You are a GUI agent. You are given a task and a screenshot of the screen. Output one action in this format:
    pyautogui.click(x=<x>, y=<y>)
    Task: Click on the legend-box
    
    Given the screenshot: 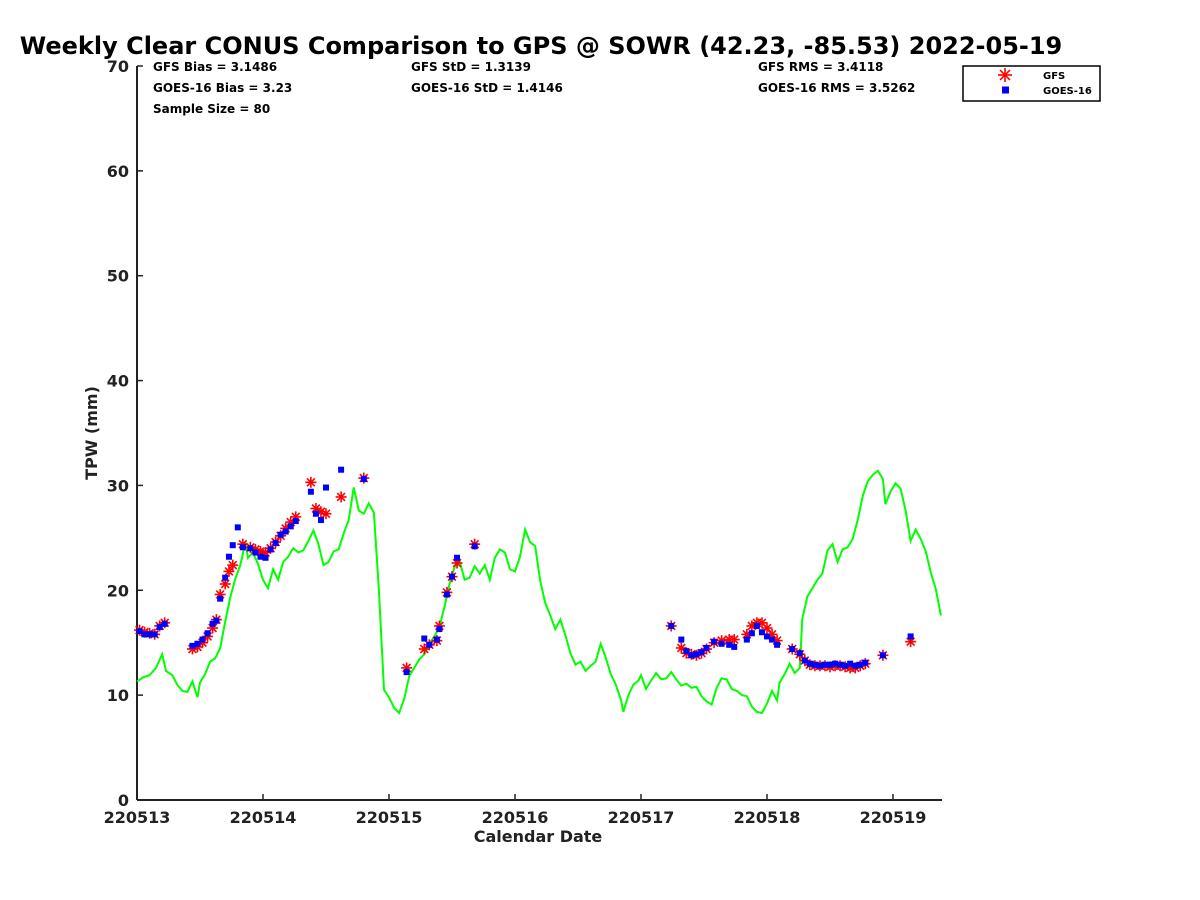 What is the action you would take?
    pyautogui.click(x=1031, y=83)
    